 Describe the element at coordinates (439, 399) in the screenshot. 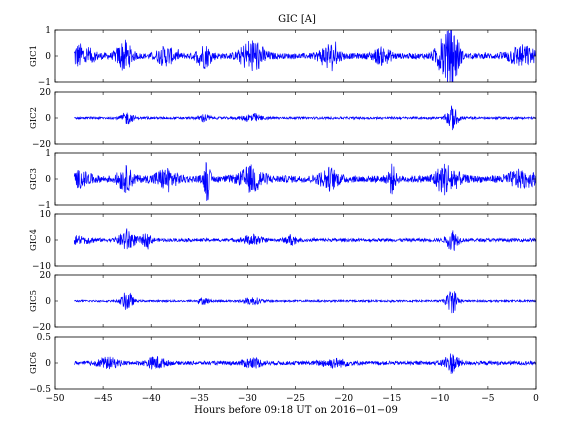

I see `x-tick-label: −10` at that location.